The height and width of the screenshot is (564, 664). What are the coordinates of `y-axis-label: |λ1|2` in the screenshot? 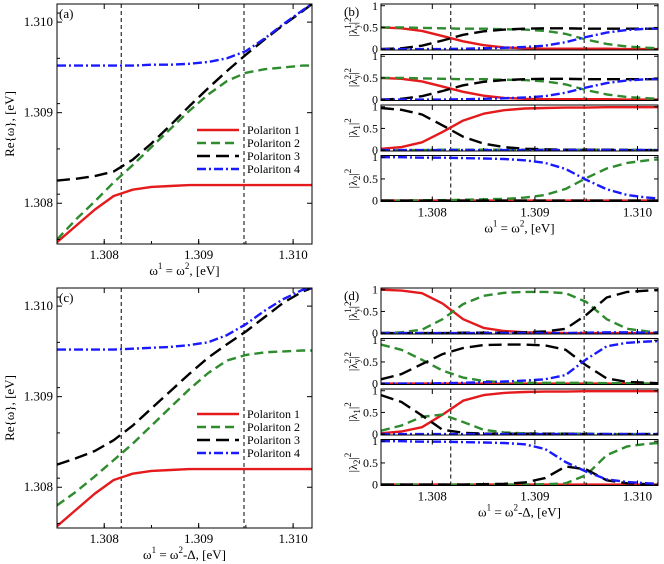 It's located at (352, 128).